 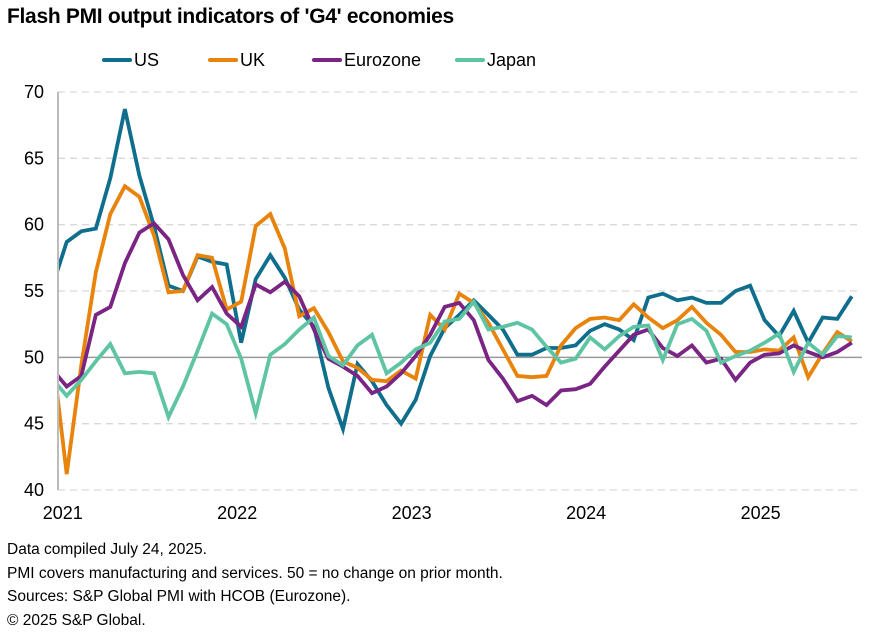 I want to click on note-data-compiled: Data compiled July 24, 2025., so click(x=107, y=549).